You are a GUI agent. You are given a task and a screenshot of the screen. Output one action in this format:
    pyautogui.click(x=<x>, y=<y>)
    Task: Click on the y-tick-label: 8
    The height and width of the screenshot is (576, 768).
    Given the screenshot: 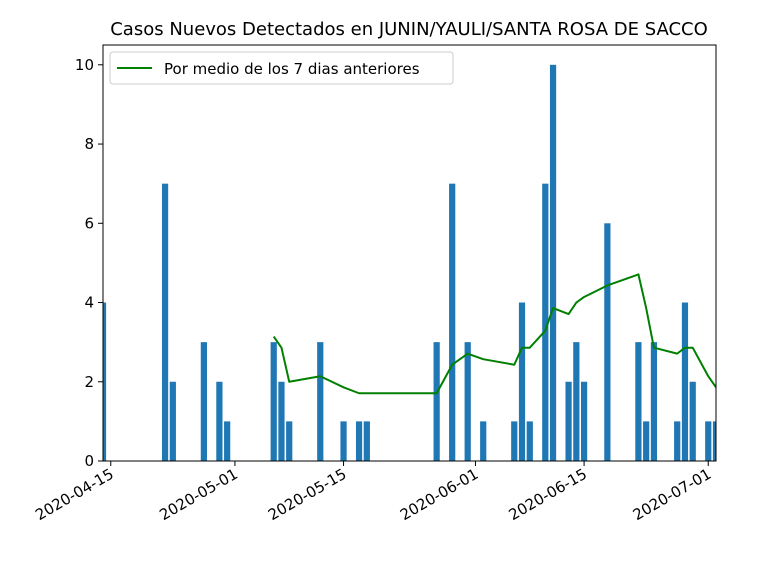 What is the action you would take?
    pyautogui.click(x=89, y=144)
    